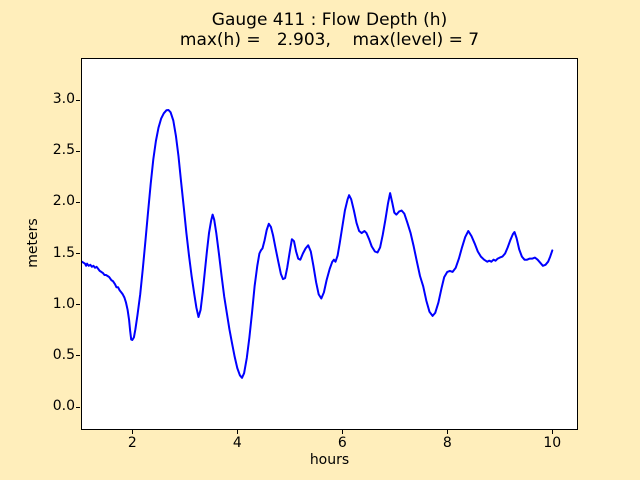  What do you see at coordinates (63, 303) in the screenshot?
I see `y-tick-label: 1.0` at bounding box center [63, 303].